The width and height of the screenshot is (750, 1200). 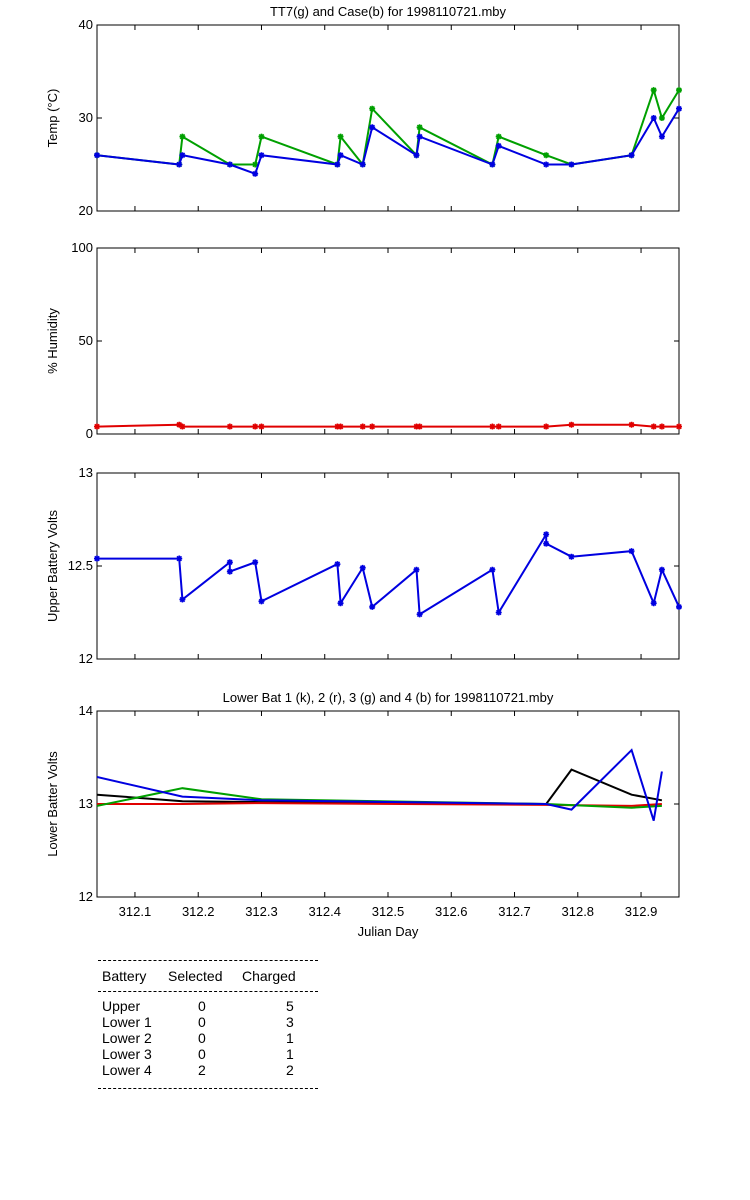 I want to click on y-axis-label: Lower Batter Volts, so click(x=52, y=804).